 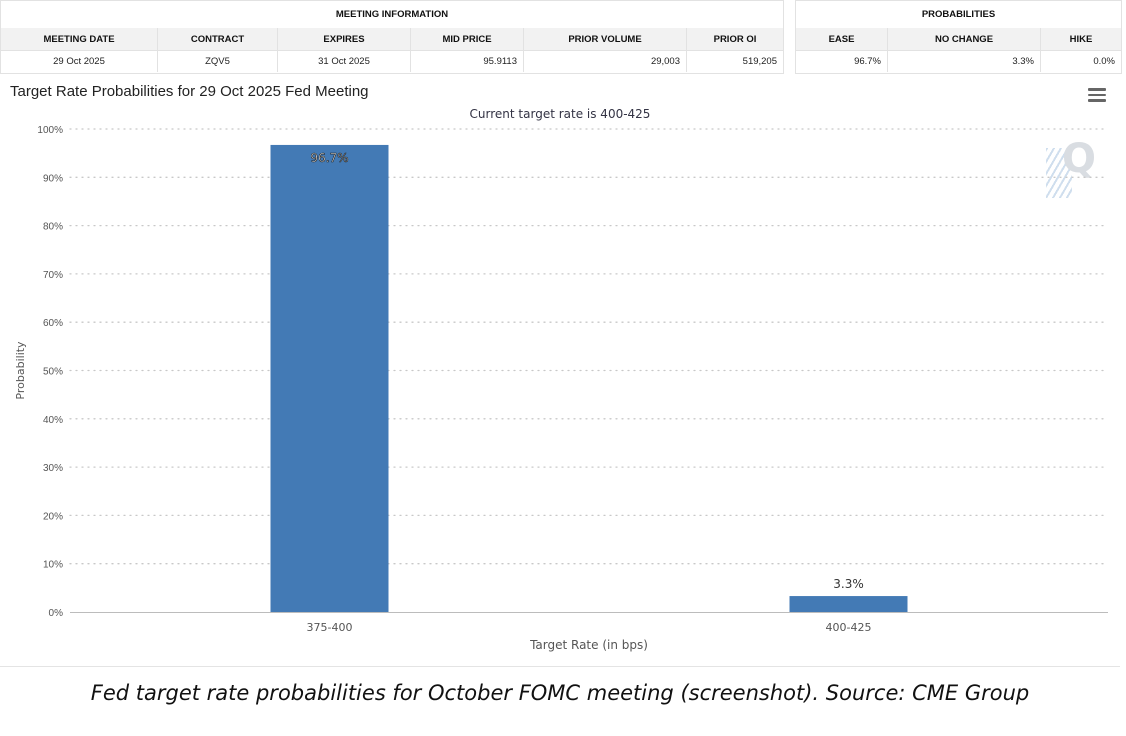 I want to click on y-tick-label: 30%, so click(x=53, y=468).